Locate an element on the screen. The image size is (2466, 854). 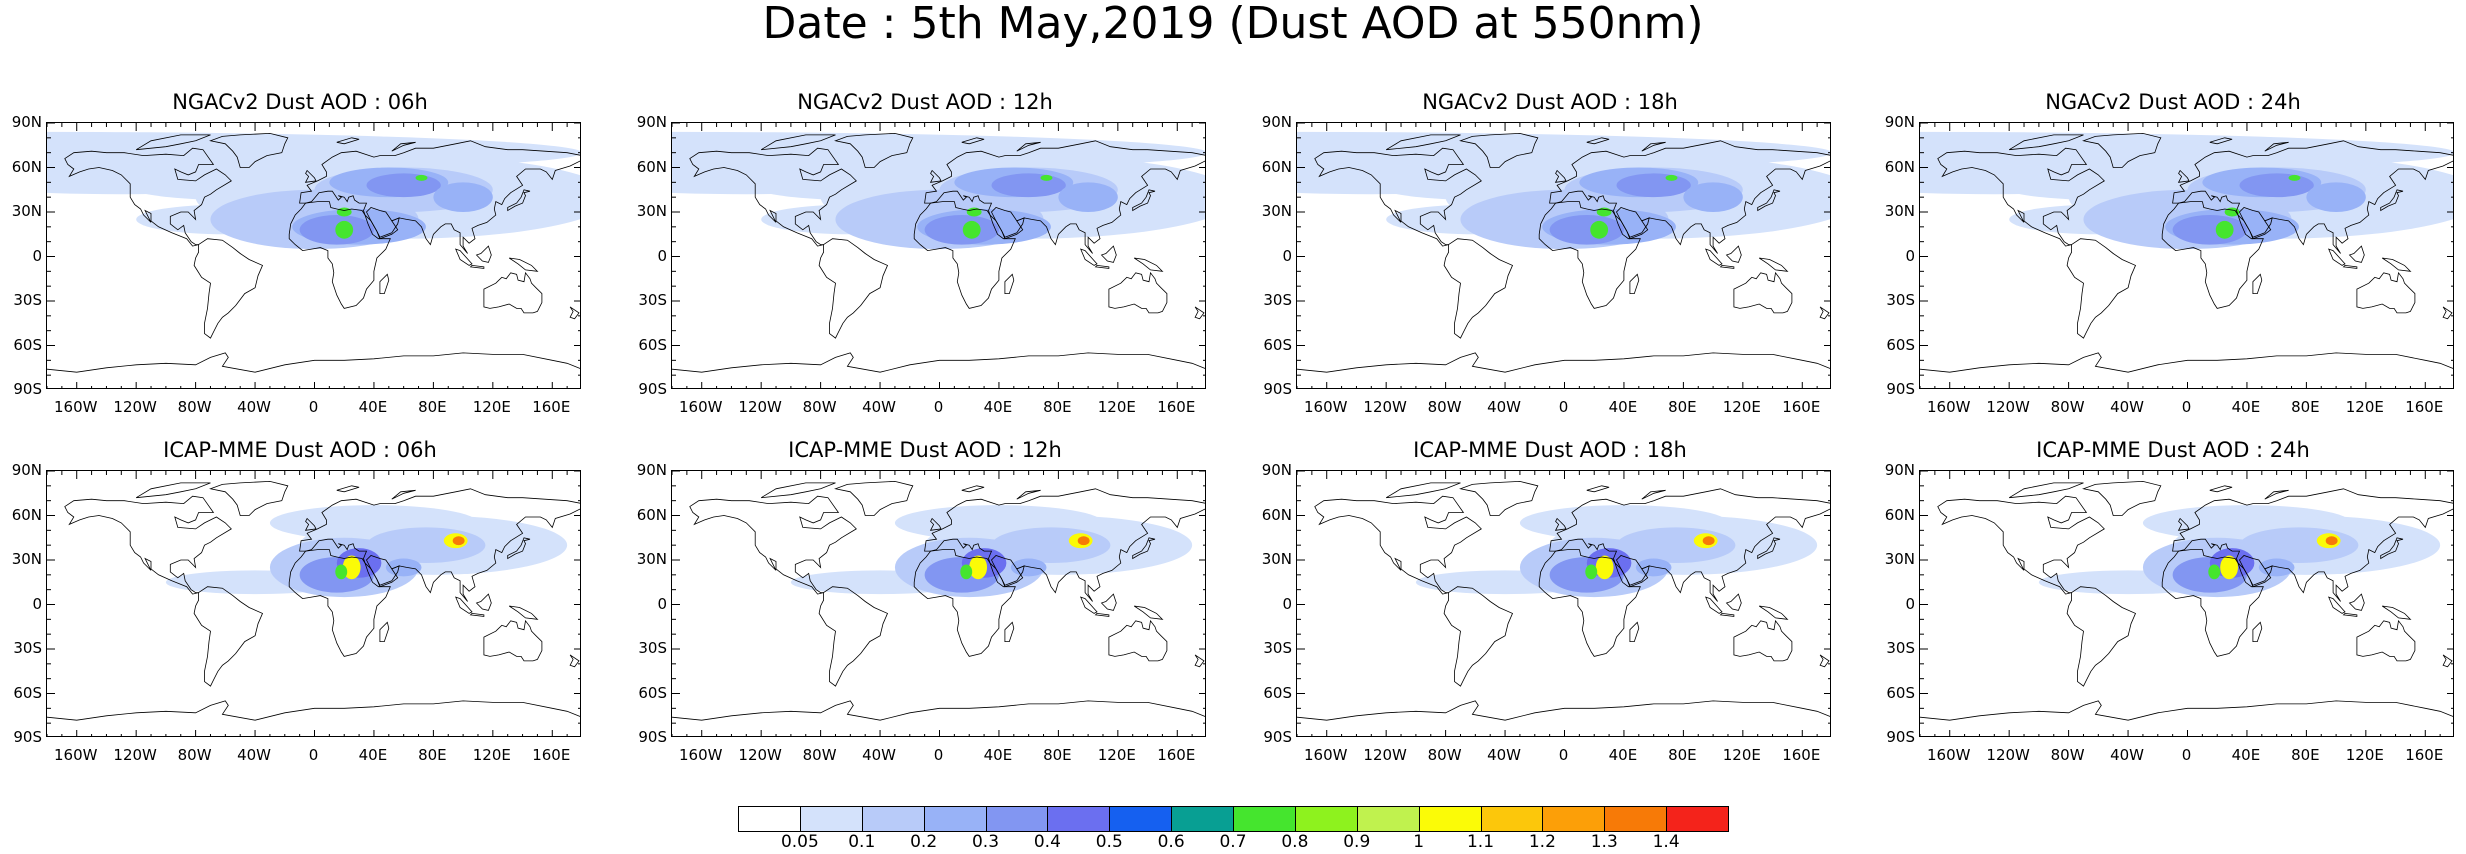
coastline-arctic-islands-b is located at coordinates (348, 489).